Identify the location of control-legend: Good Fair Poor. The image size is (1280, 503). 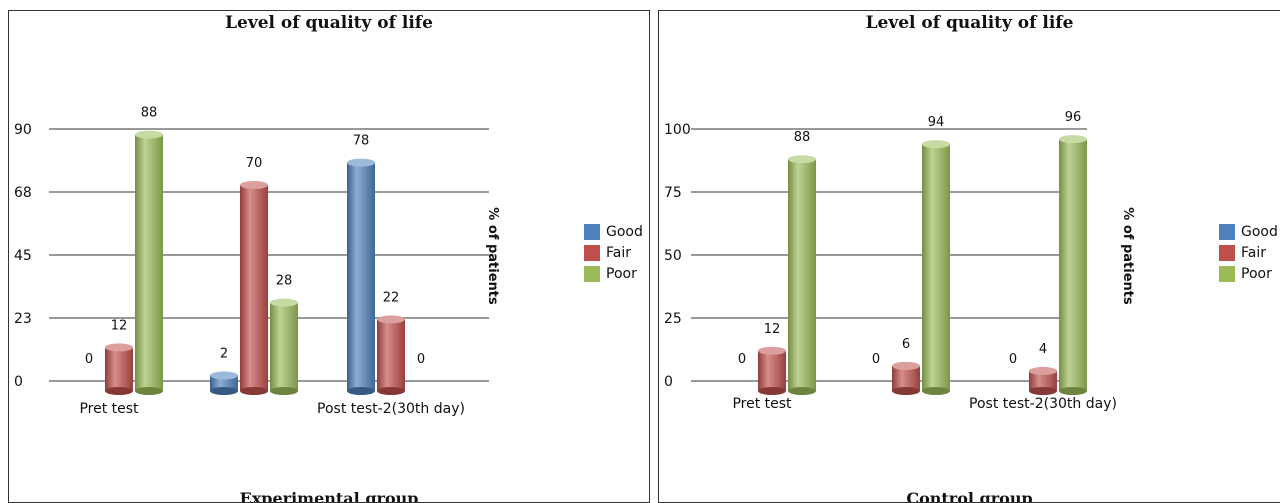
(1248, 252).